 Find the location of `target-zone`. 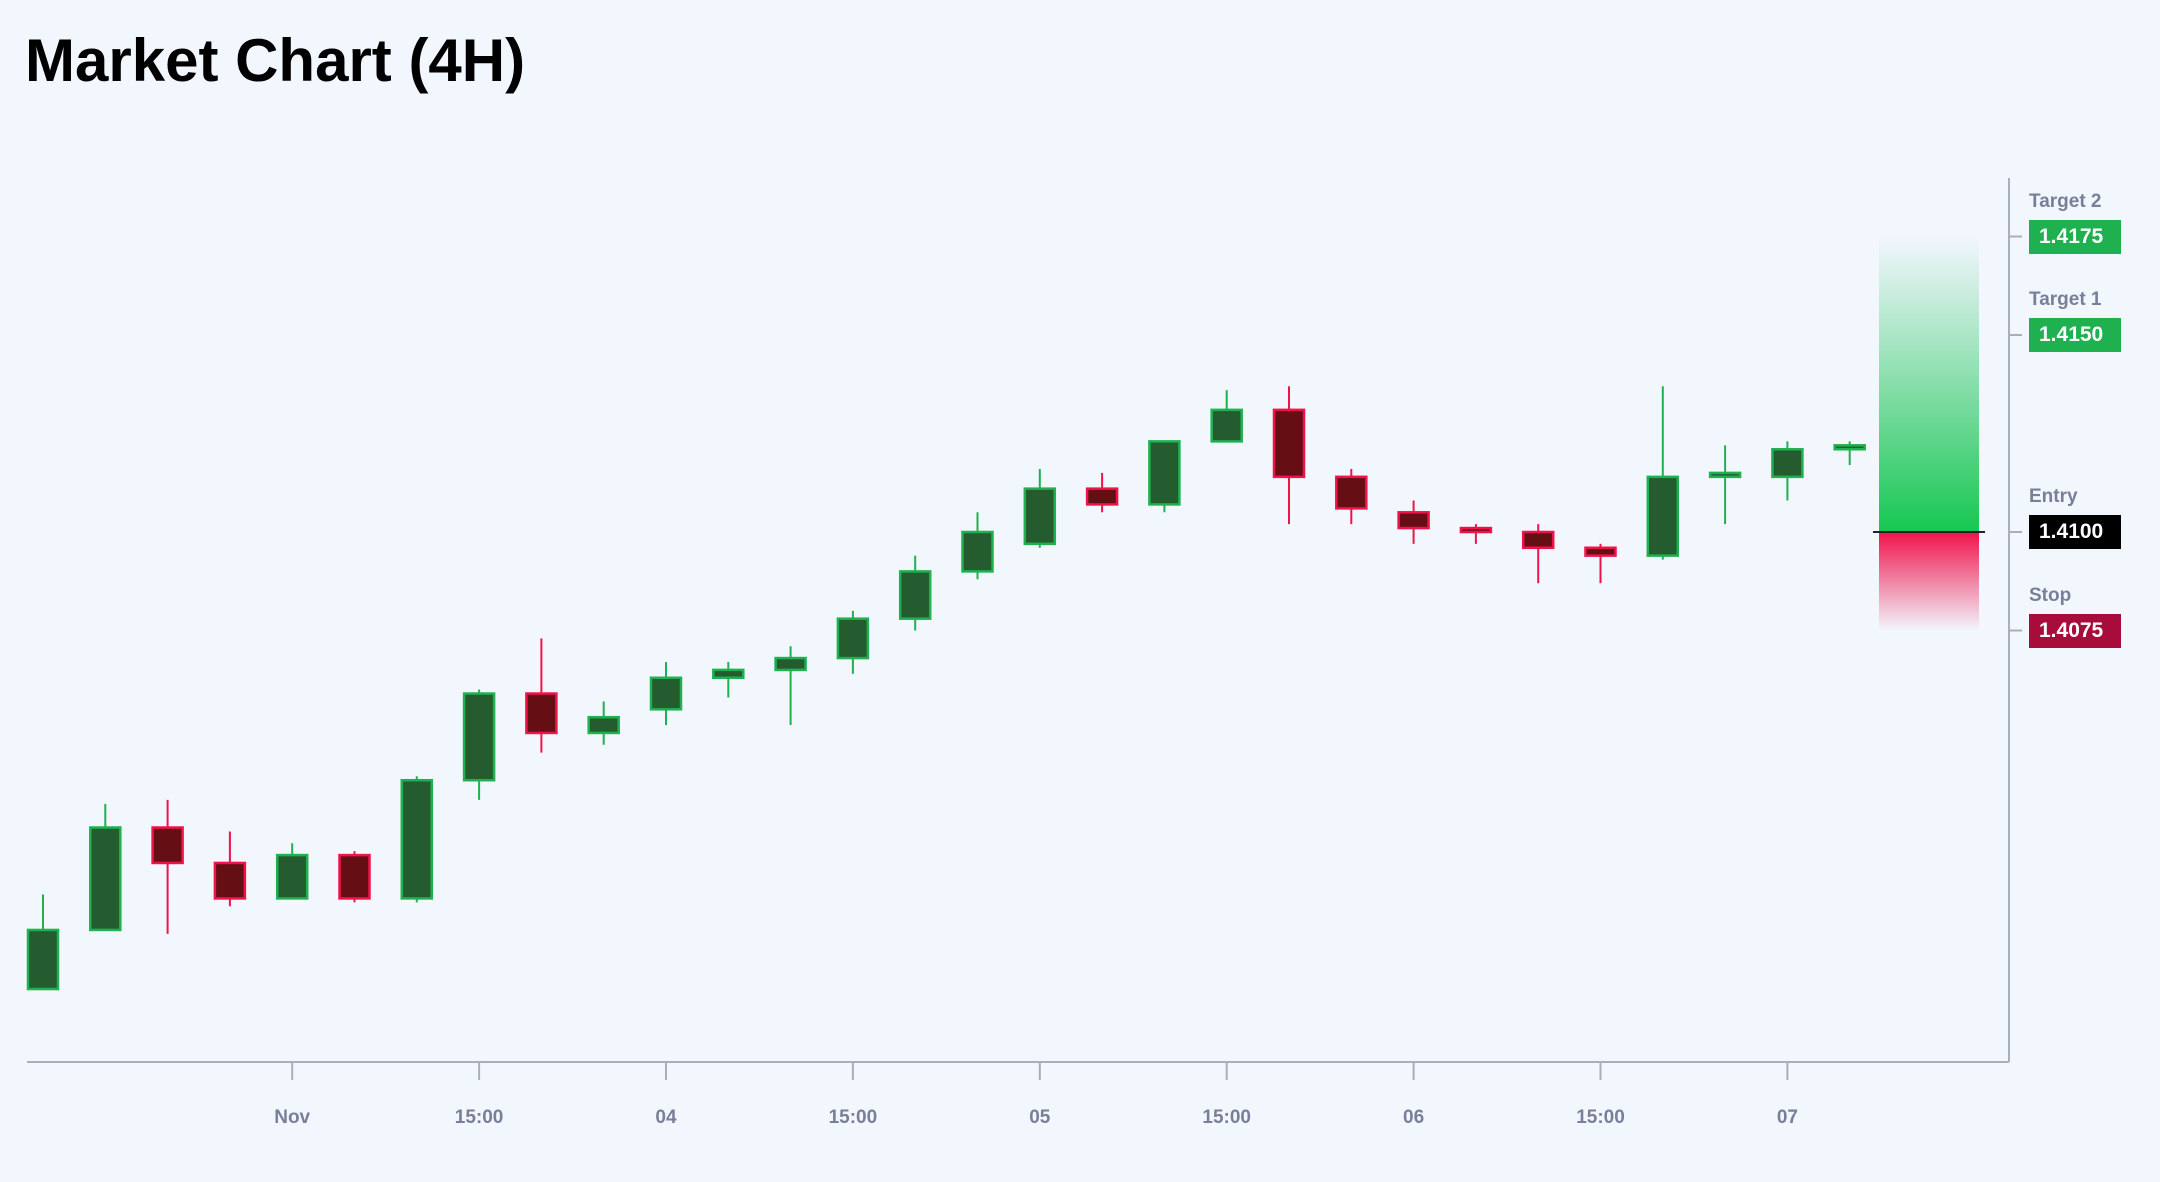

target-zone is located at coordinates (1929, 384).